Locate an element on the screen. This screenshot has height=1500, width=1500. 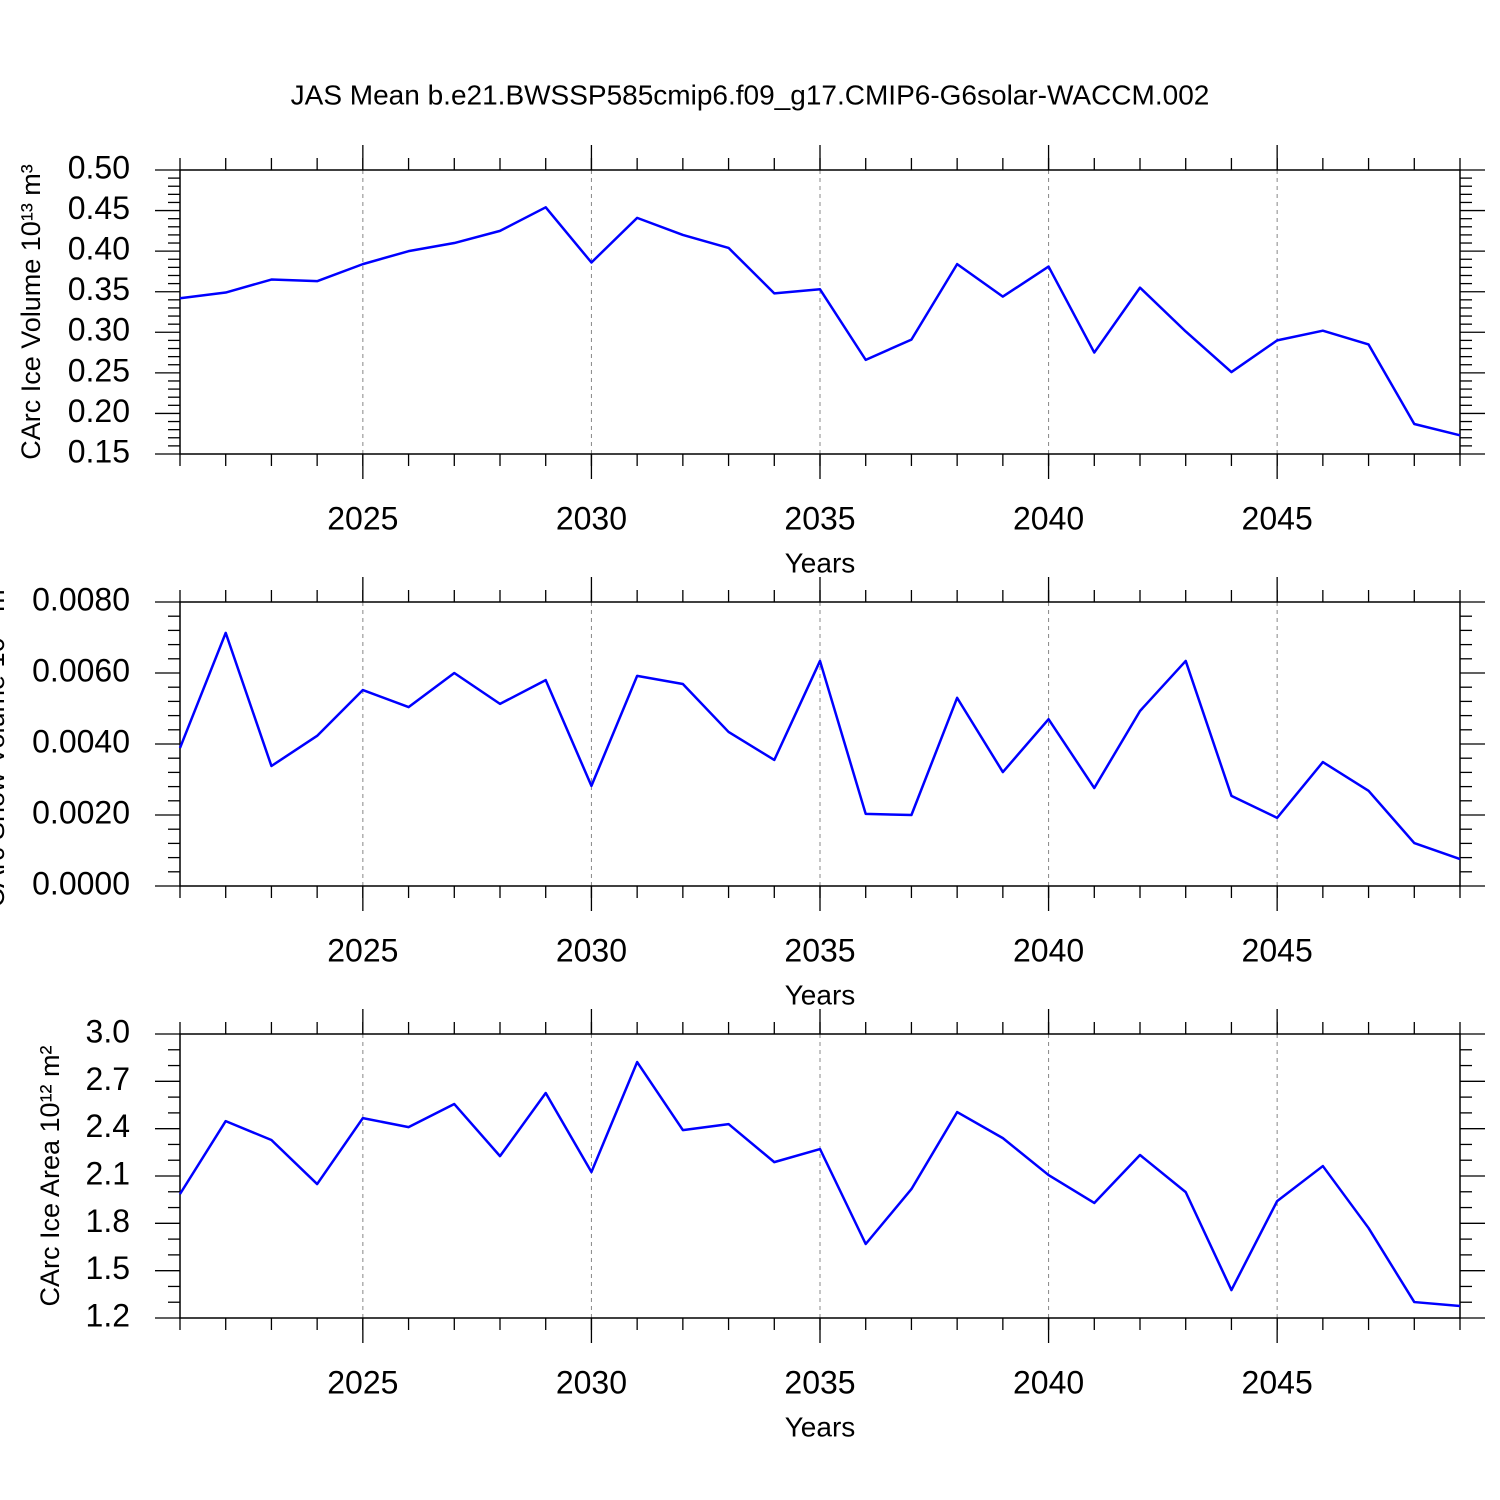
y-tick-label: 0.0060 is located at coordinates (81, 670).